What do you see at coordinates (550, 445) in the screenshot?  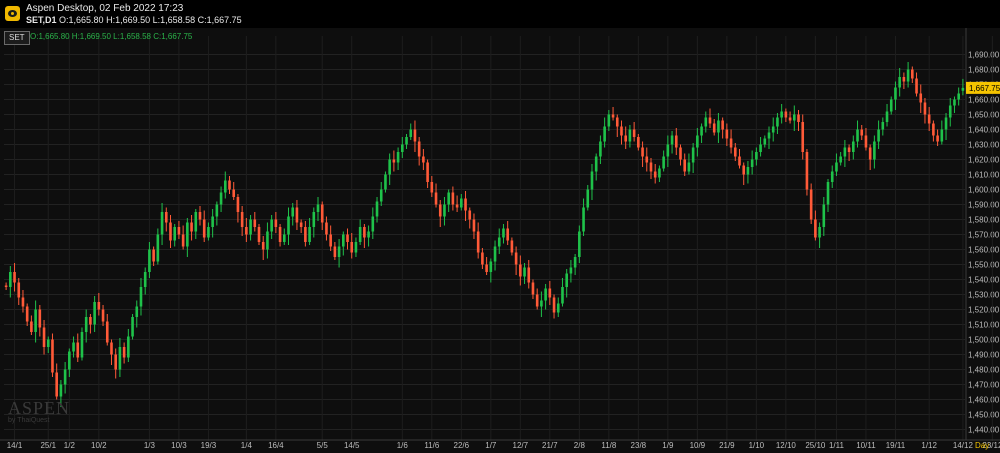 I see `x-tick-label: 21/7` at bounding box center [550, 445].